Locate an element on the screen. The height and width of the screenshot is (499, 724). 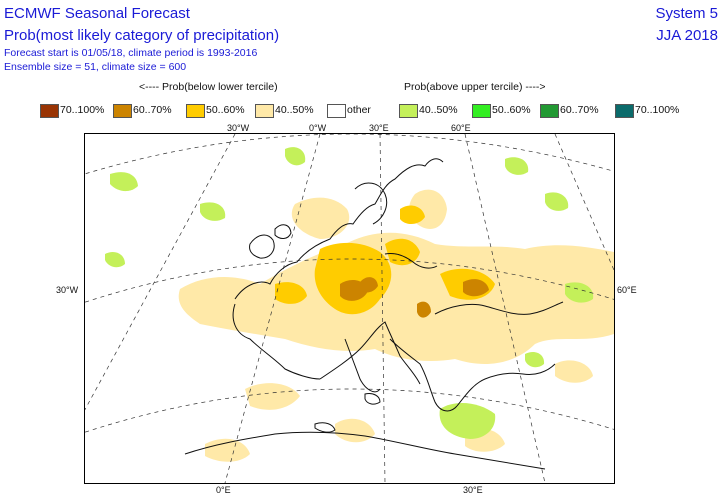
legend-label: other is located at coordinates (359, 110).